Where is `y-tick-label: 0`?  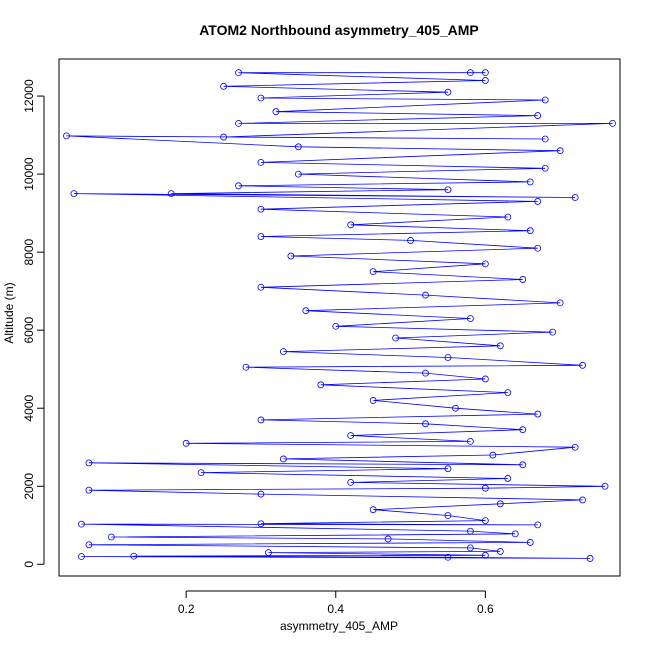 y-tick-label: 0 is located at coordinates (29, 564).